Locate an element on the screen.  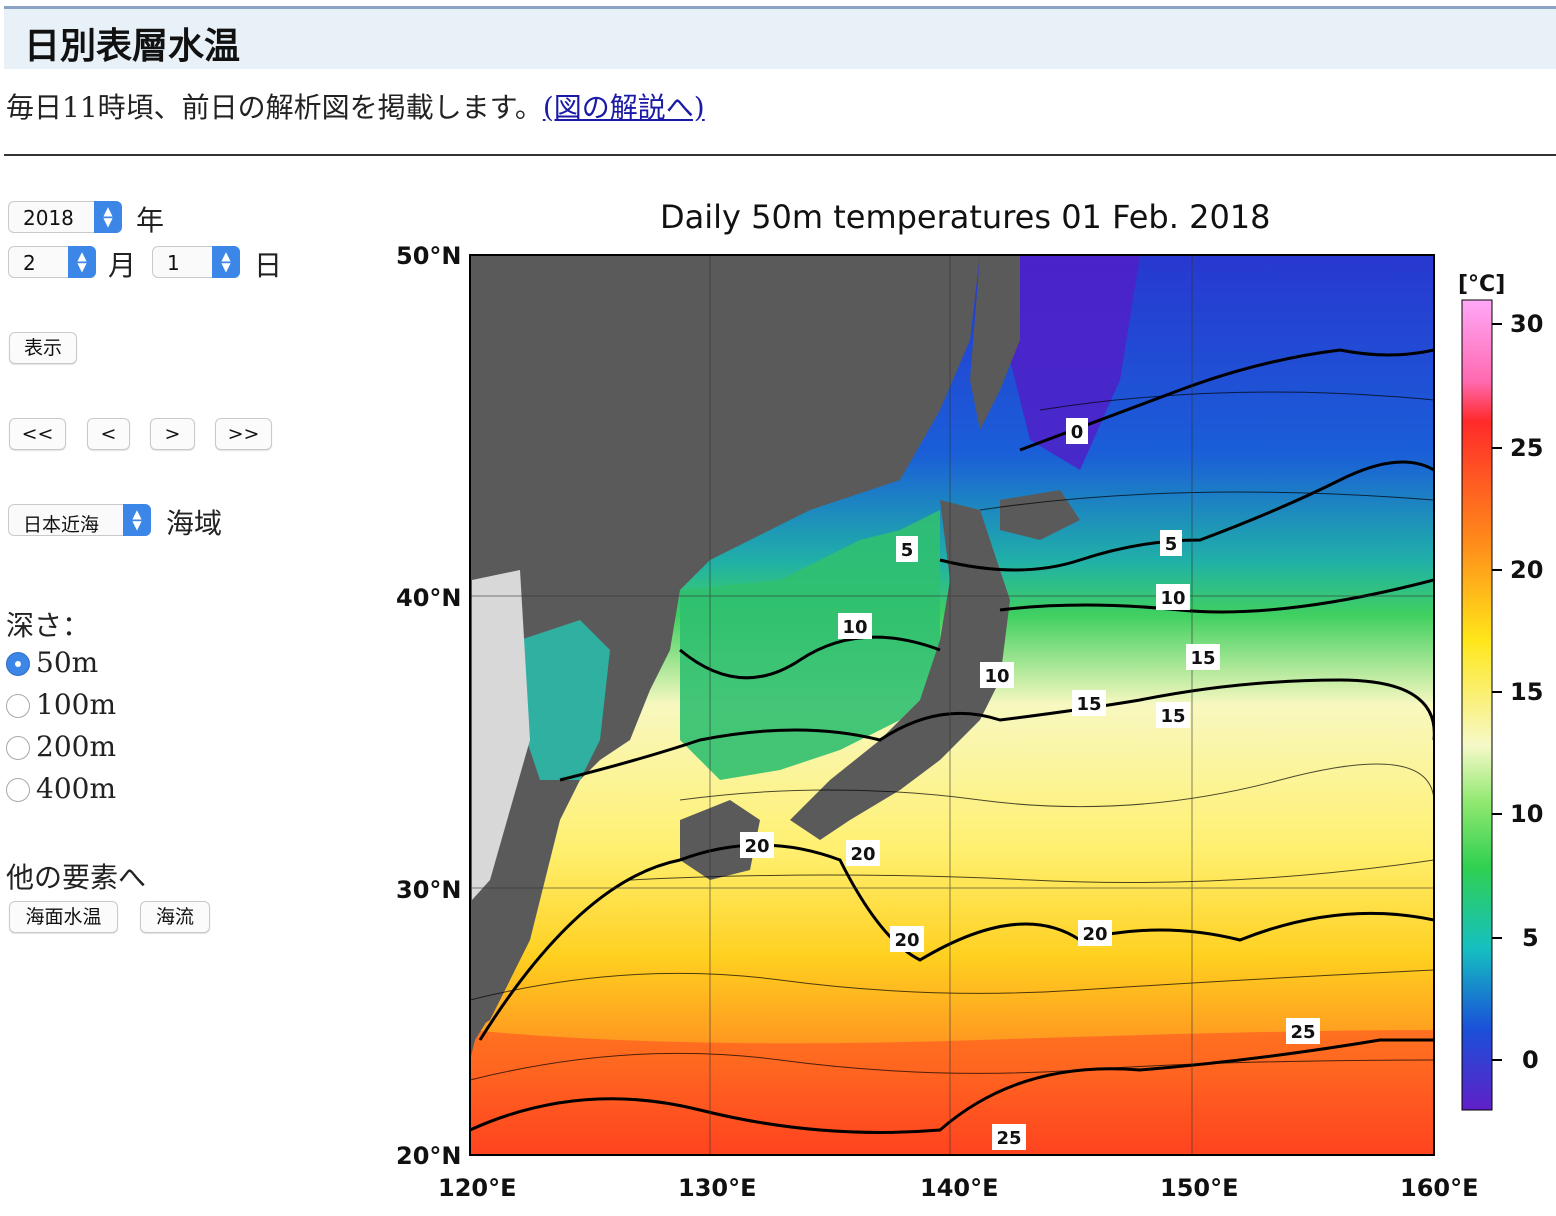
depth-option-label: 200m is located at coordinates (76, 746).